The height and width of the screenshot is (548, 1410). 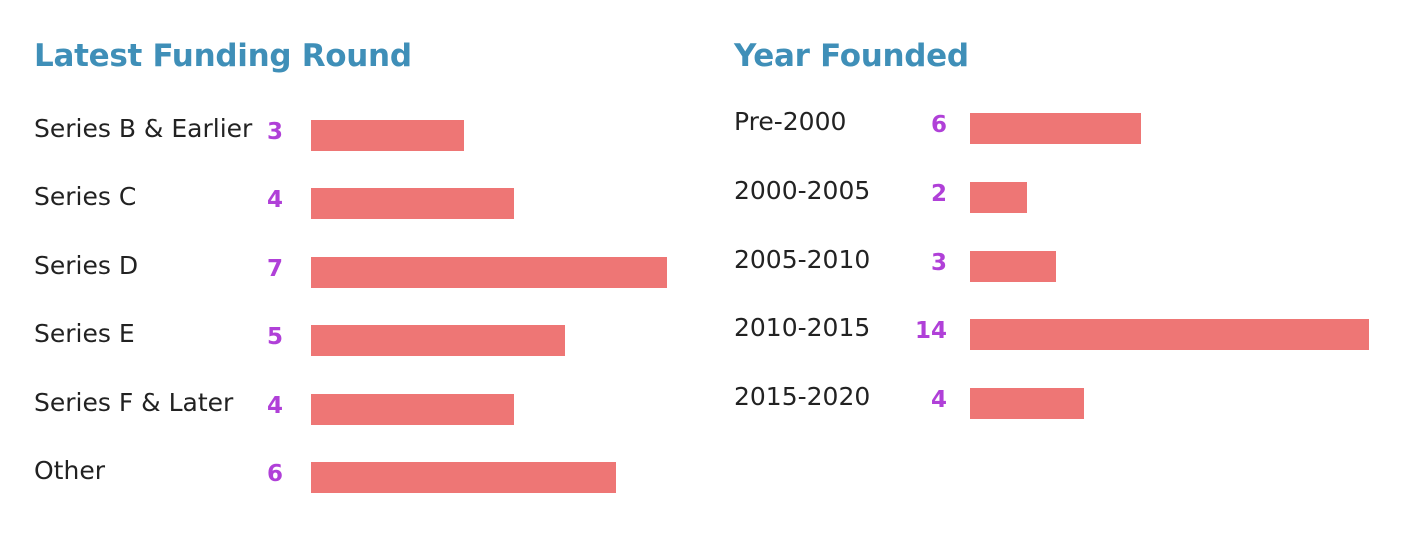 What do you see at coordinates (134, 402) in the screenshot?
I see `category-label: Series F & Later` at bounding box center [134, 402].